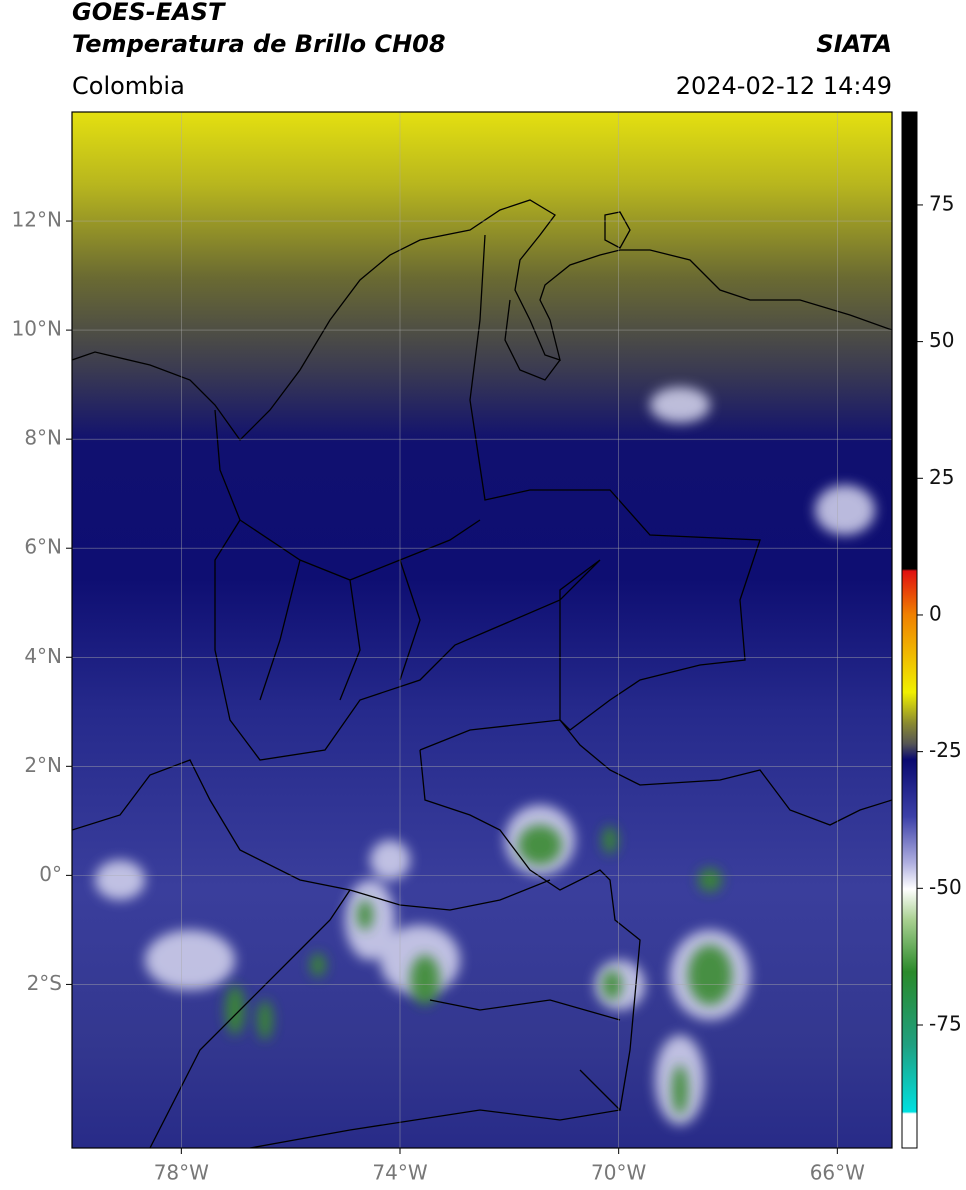  Describe the element at coordinates (854, 44) in the screenshot. I see `source: SIATA` at that location.